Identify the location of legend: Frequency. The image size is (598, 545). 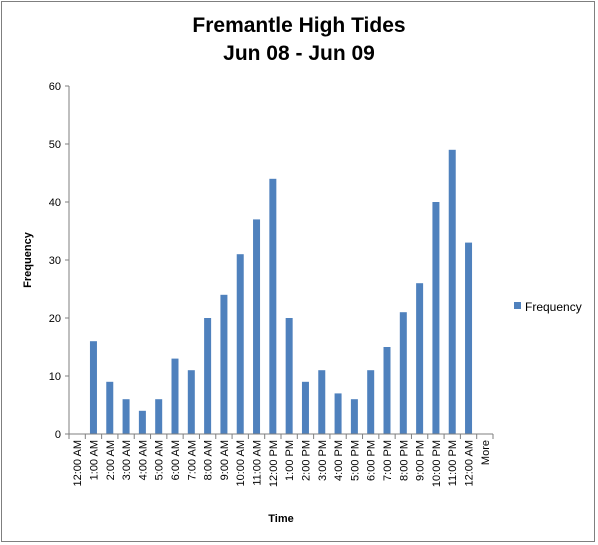
(548, 307).